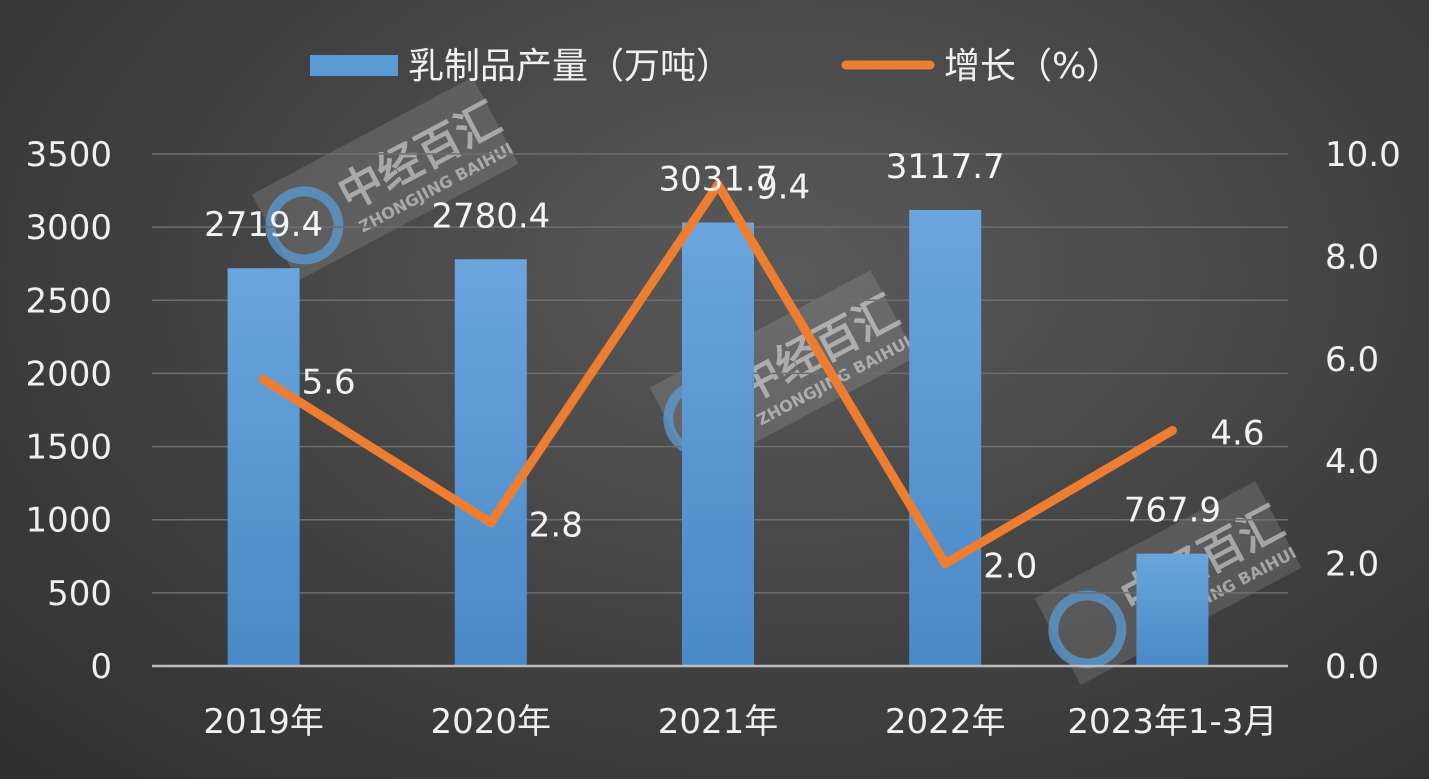 The image size is (1429, 779). Describe the element at coordinates (68, 155) in the screenshot. I see `y-left-tick-label: 3500` at that location.